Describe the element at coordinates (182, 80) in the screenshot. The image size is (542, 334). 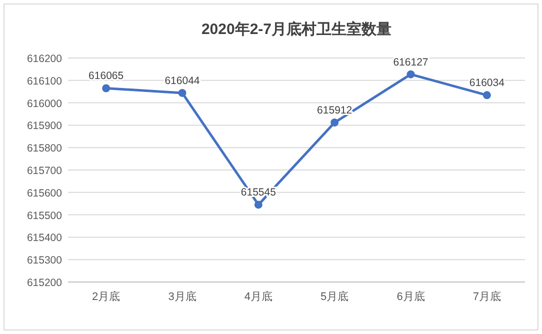
I see `data-label: 616044` at that location.